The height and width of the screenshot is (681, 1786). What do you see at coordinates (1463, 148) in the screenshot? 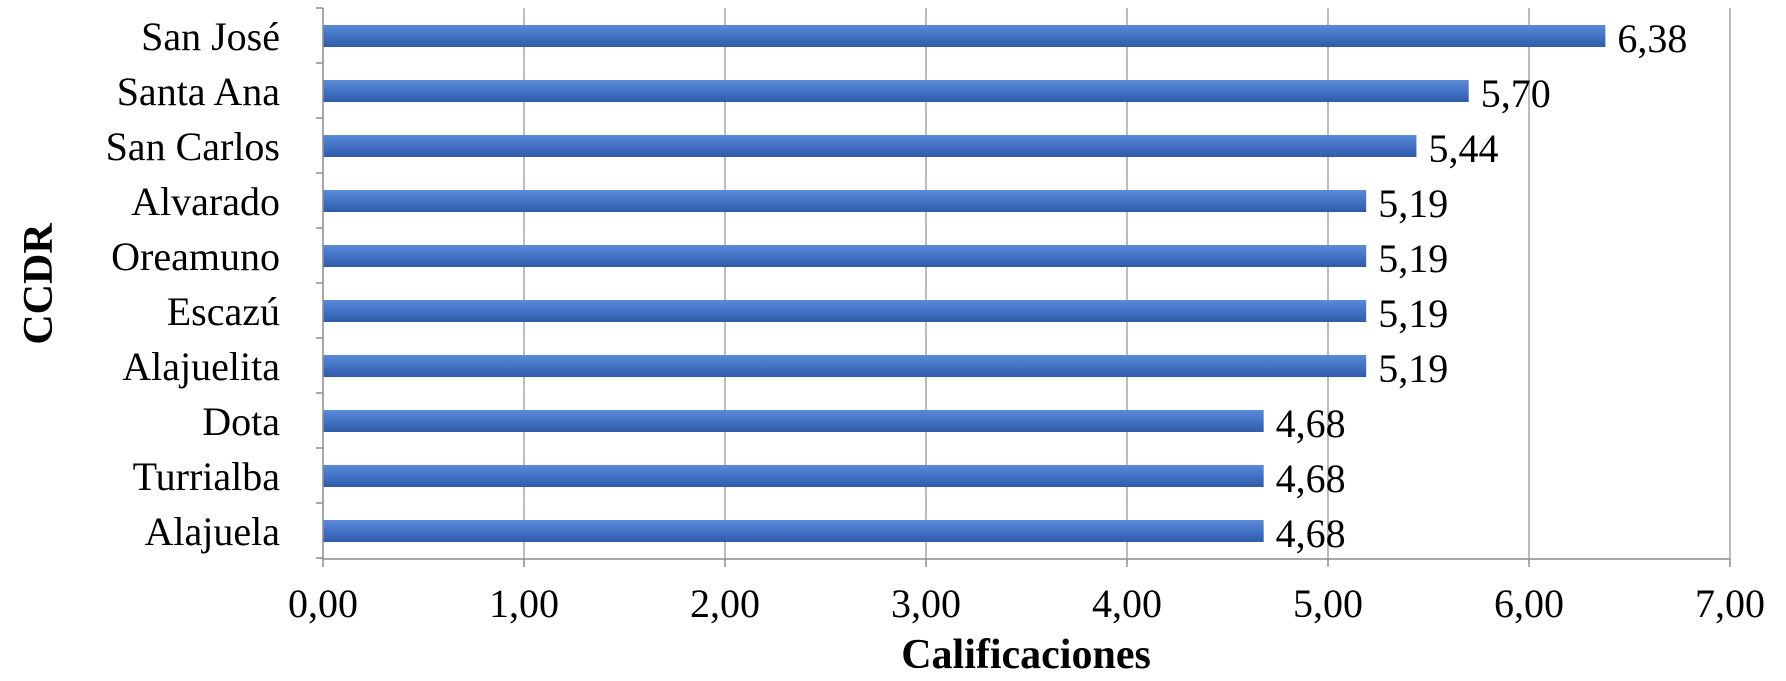
I see `data-label: 5,44` at bounding box center [1463, 148].